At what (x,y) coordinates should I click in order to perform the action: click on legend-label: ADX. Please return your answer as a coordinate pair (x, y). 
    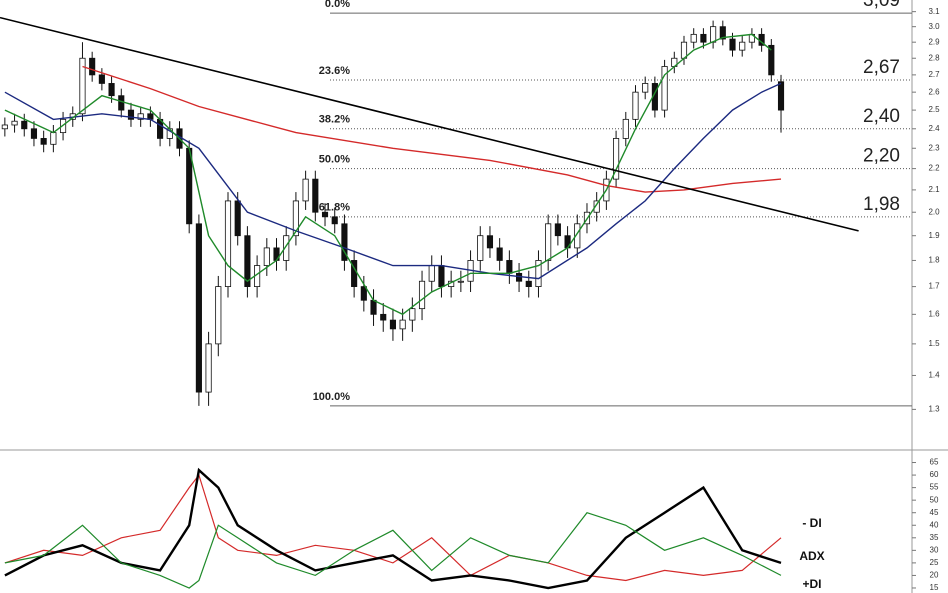
    Looking at the image, I should click on (811, 556).